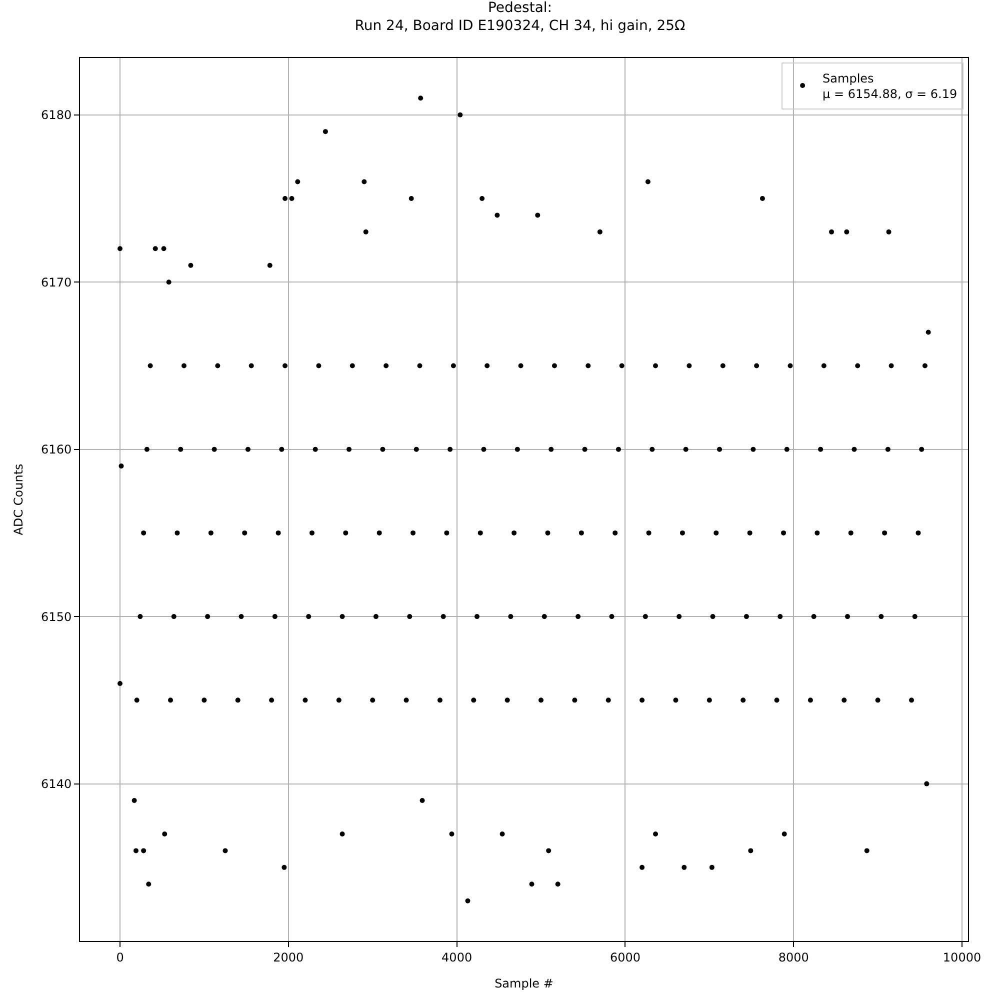 The height and width of the screenshot is (1000, 1000). I want to click on x-tick-label: 10000, so click(962, 957).